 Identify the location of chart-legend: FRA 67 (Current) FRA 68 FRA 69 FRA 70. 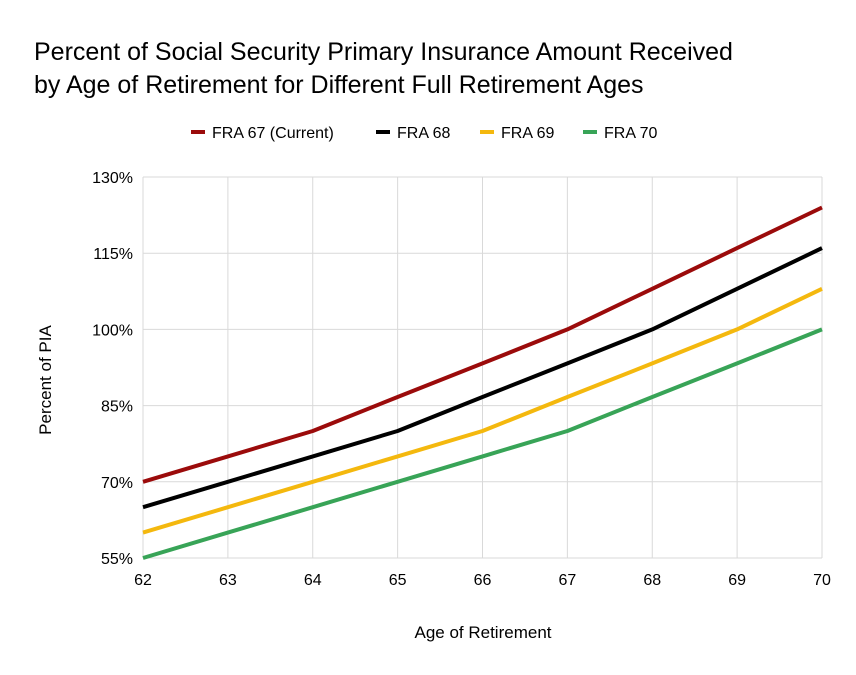
(424, 133).